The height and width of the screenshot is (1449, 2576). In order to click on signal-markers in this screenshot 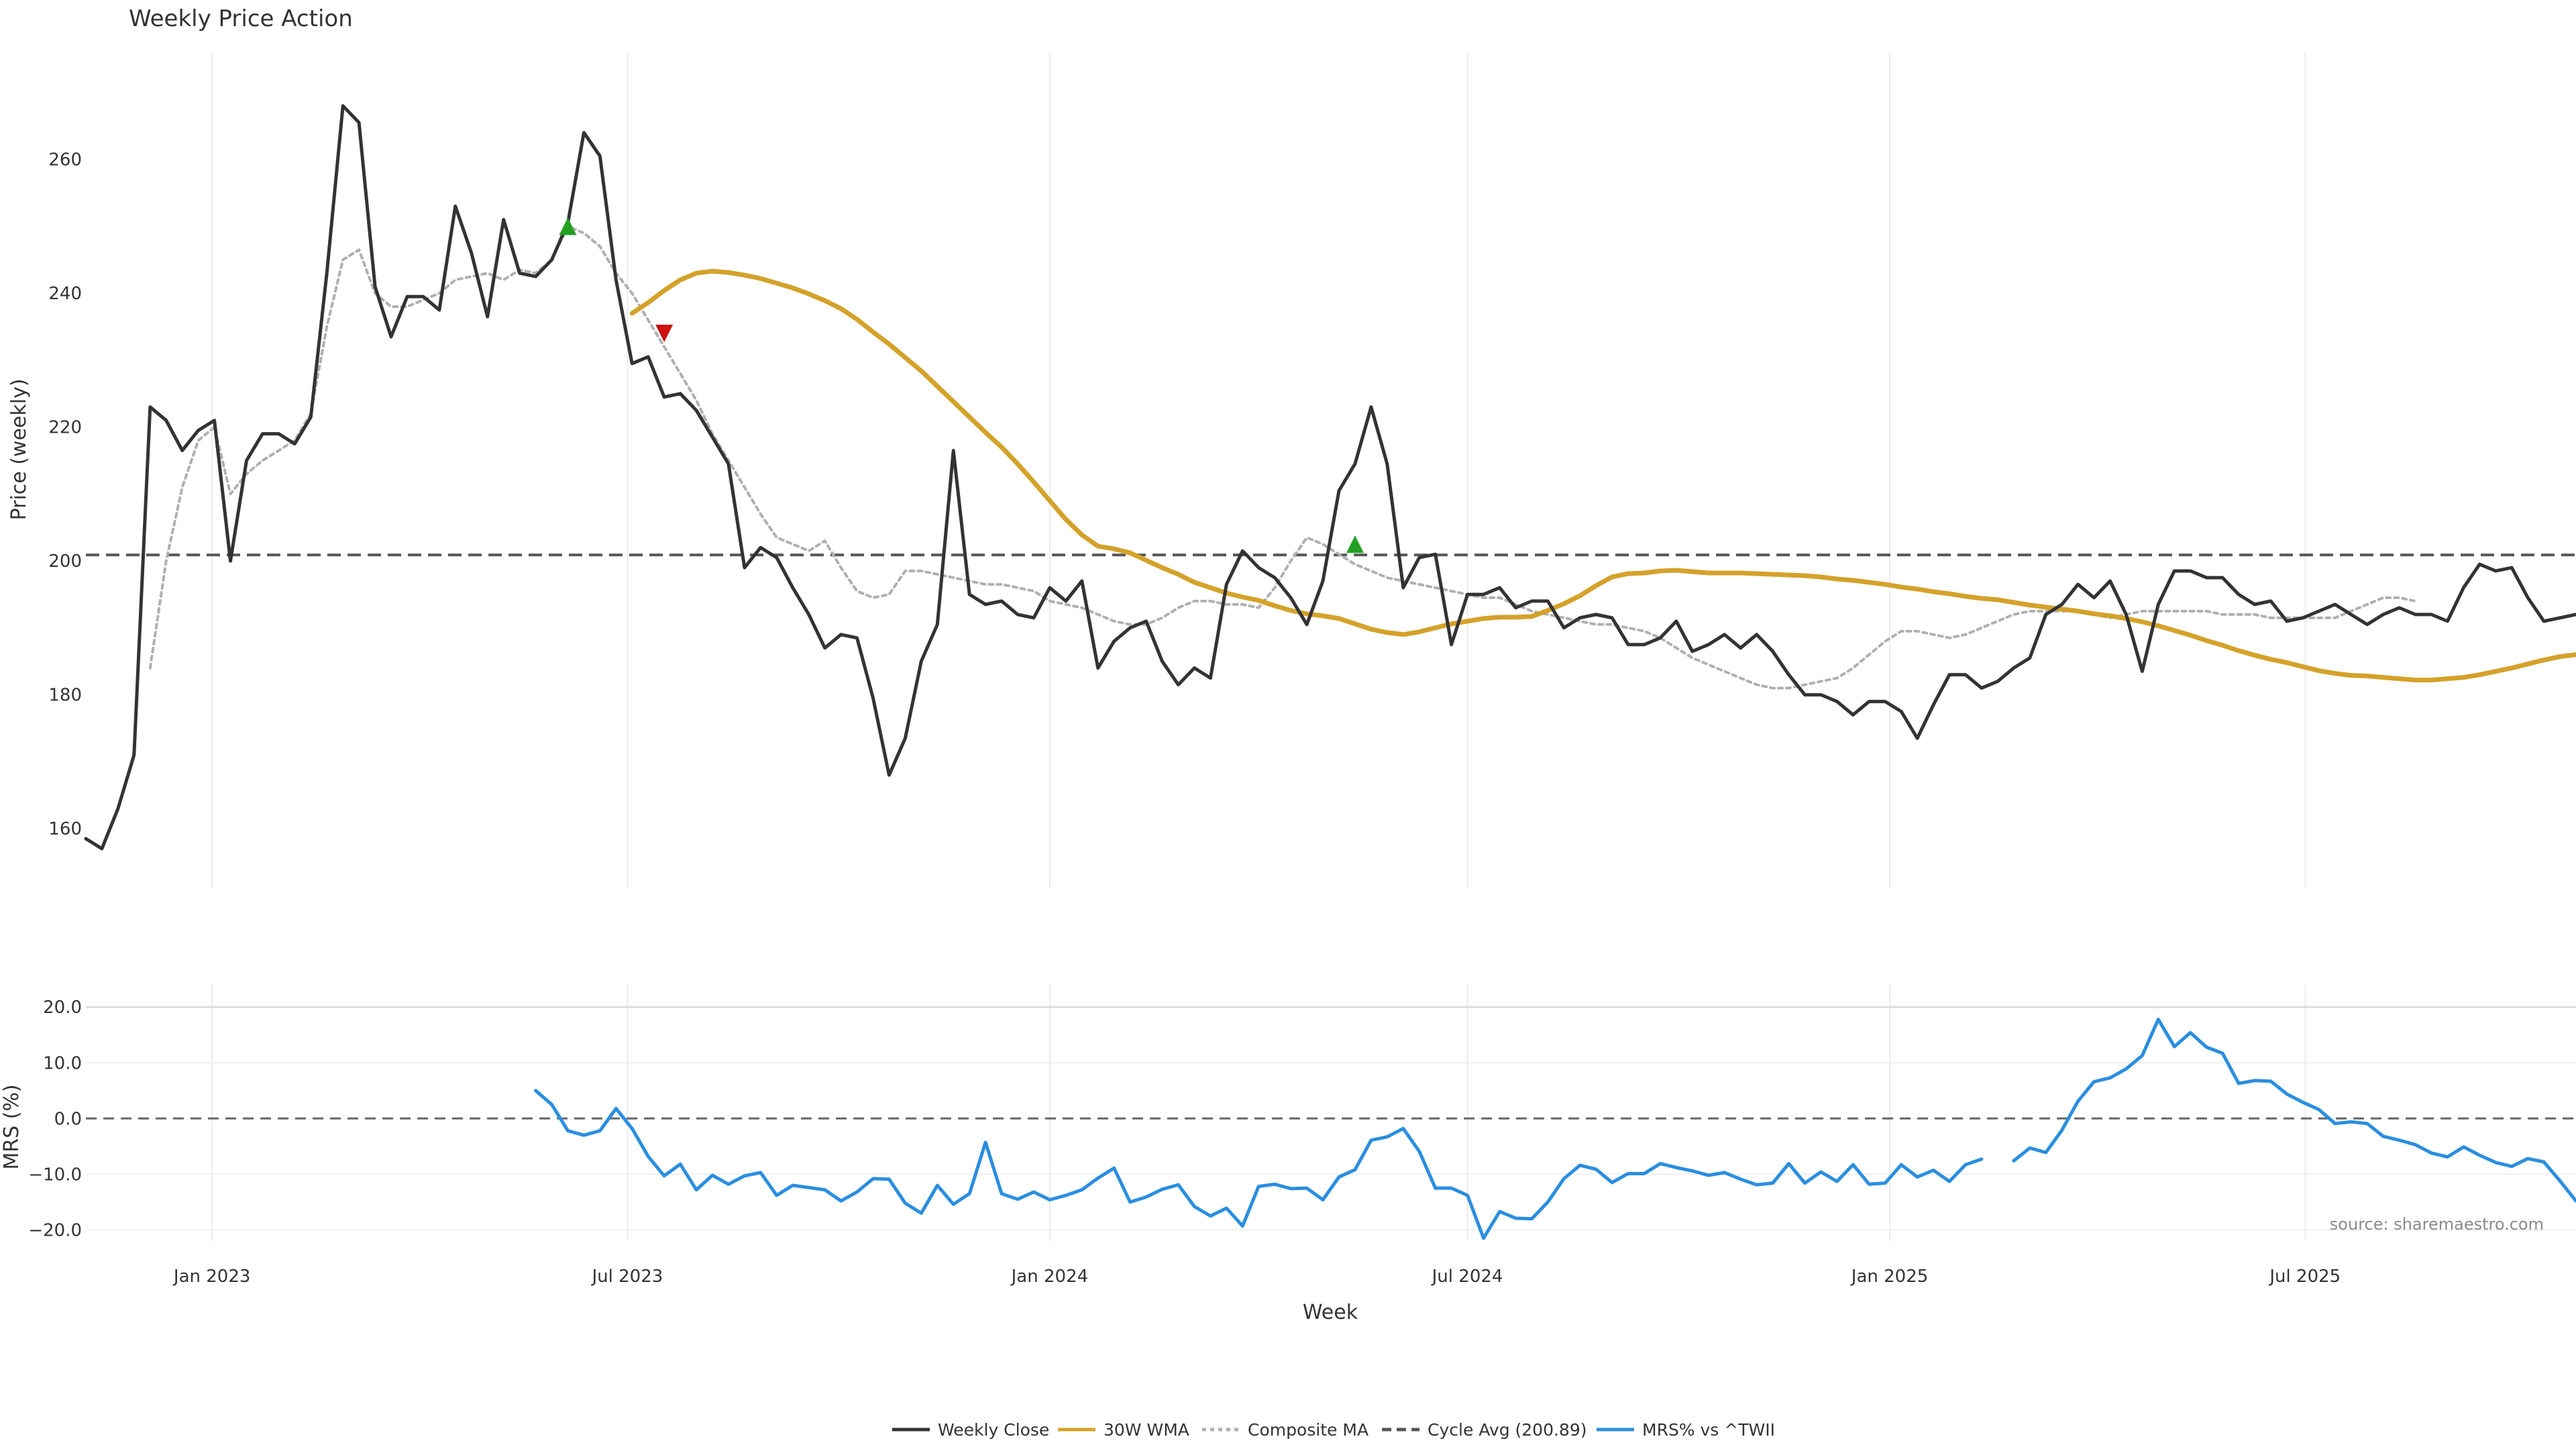, I will do `click(961, 385)`.